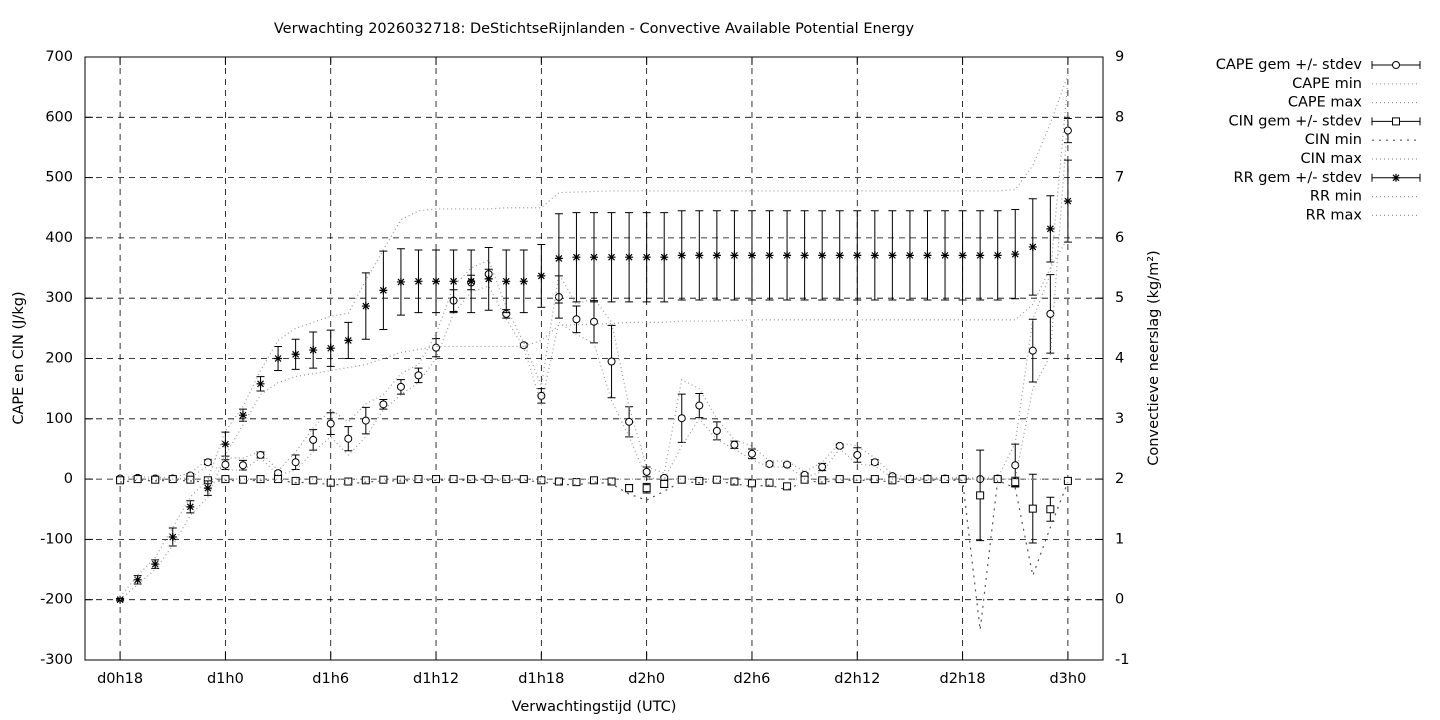 This screenshot has height=720, width=1440. I want to click on y2-tick-label: 1, so click(1119, 539).